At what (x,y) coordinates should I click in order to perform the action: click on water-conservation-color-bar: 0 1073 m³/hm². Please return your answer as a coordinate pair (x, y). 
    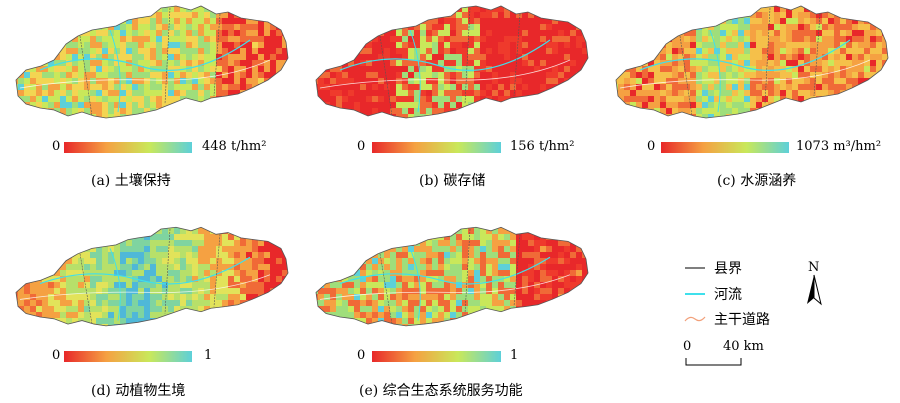
    Looking at the image, I should click on (772, 148).